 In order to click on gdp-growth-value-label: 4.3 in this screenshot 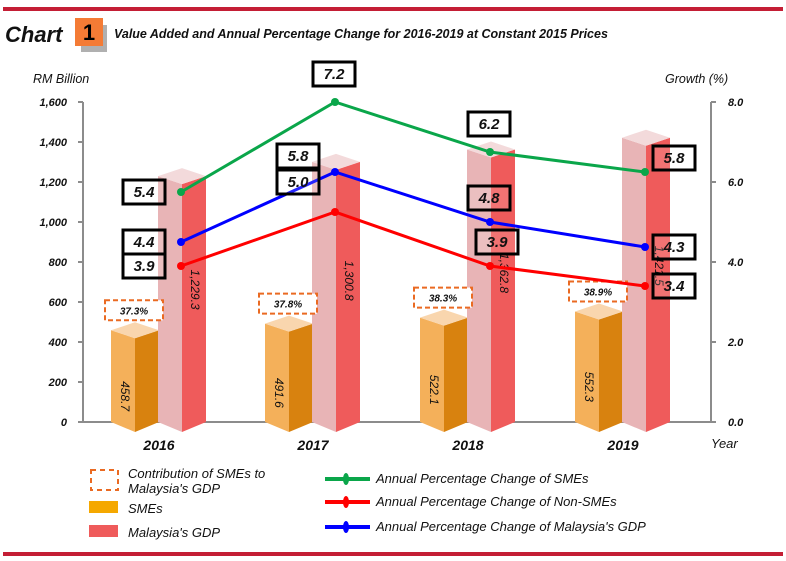, I will do `click(674, 247)`.